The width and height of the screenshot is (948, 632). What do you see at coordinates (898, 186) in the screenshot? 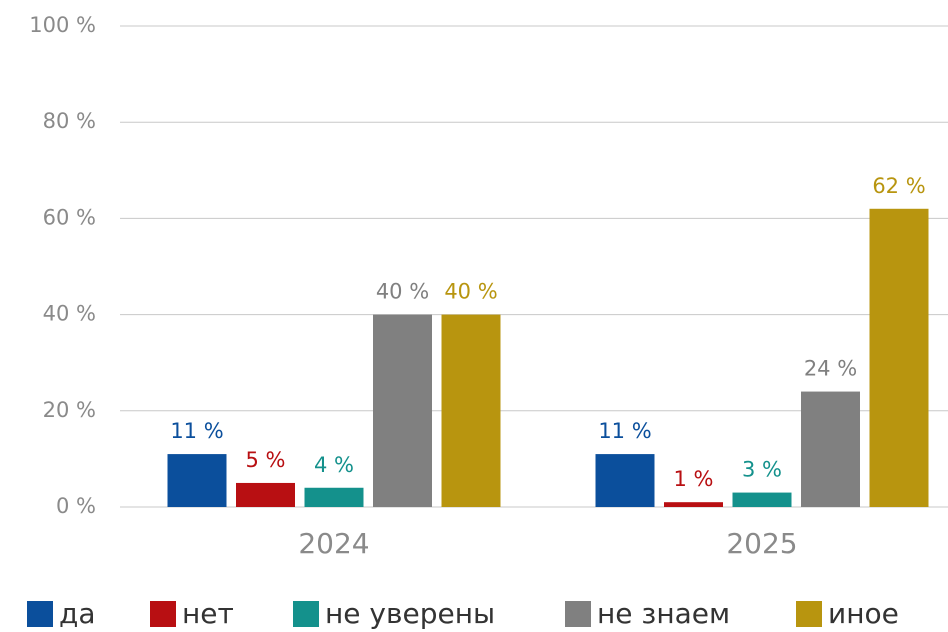
I see `value-label: 62 %` at bounding box center [898, 186].